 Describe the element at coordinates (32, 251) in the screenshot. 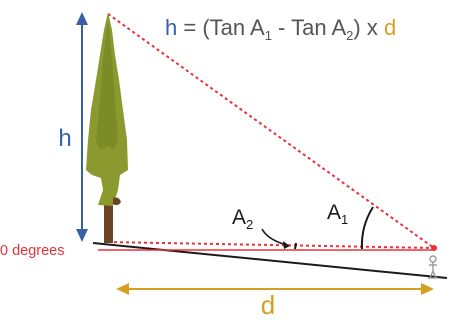

I see `zero-degrees-label: 0 degrees` at that location.